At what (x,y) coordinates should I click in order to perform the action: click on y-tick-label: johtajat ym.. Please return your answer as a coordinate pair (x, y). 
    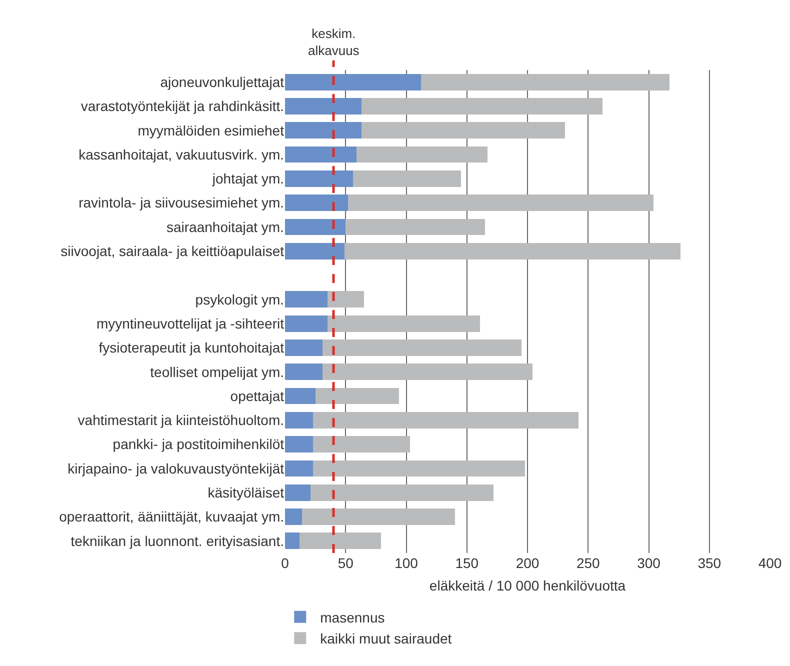
    Looking at the image, I should click on (247, 178).